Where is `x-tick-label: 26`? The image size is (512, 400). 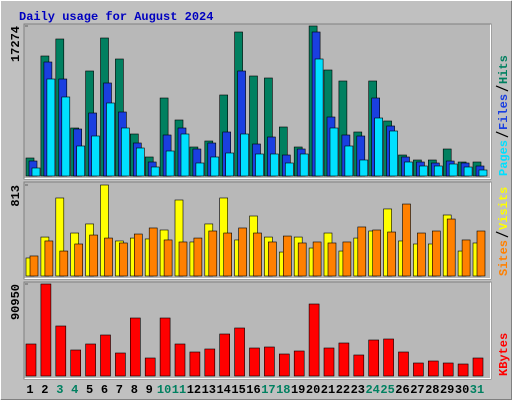
x-tick-label: 26 is located at coordinates (402, 390).